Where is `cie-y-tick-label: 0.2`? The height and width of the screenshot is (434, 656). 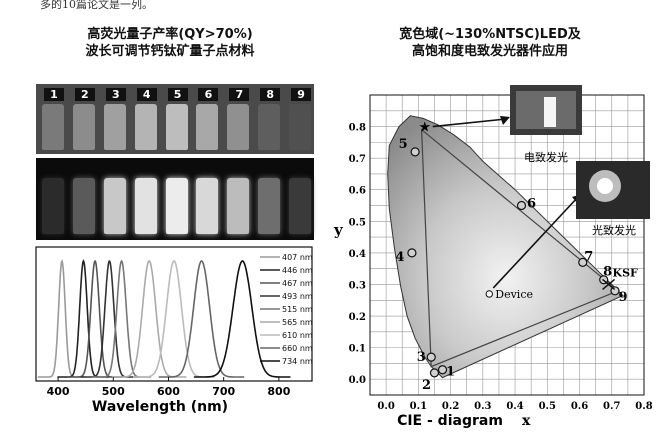
cie-y-tick-label: 0.2 is located at coordinates (357, 317).